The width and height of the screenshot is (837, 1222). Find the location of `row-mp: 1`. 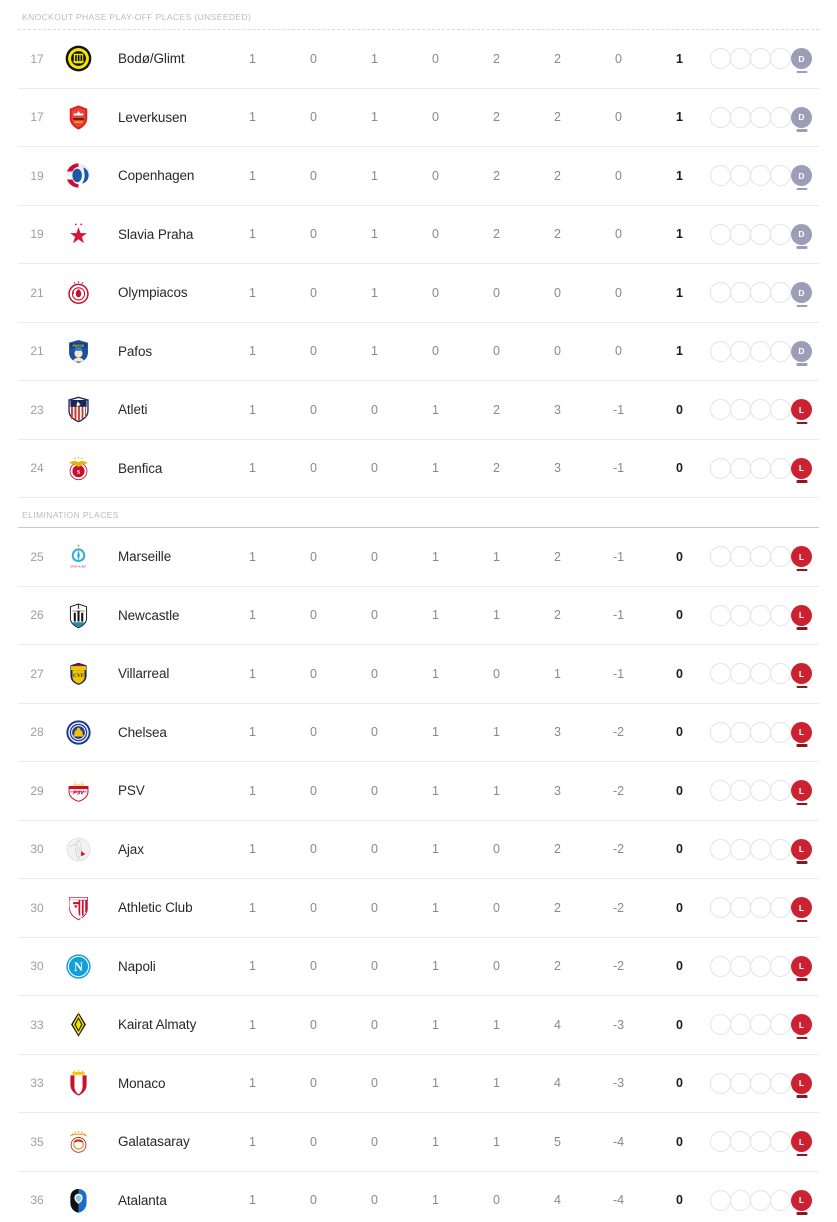

row-mp: 1 is located at coordinates (252, 58).